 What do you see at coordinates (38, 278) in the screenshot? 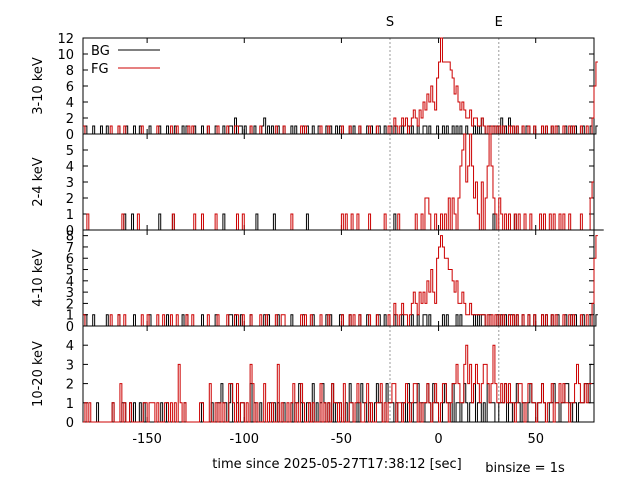
I see `y-axis-label: 4-10 keV` at bounding box center [38, 278].